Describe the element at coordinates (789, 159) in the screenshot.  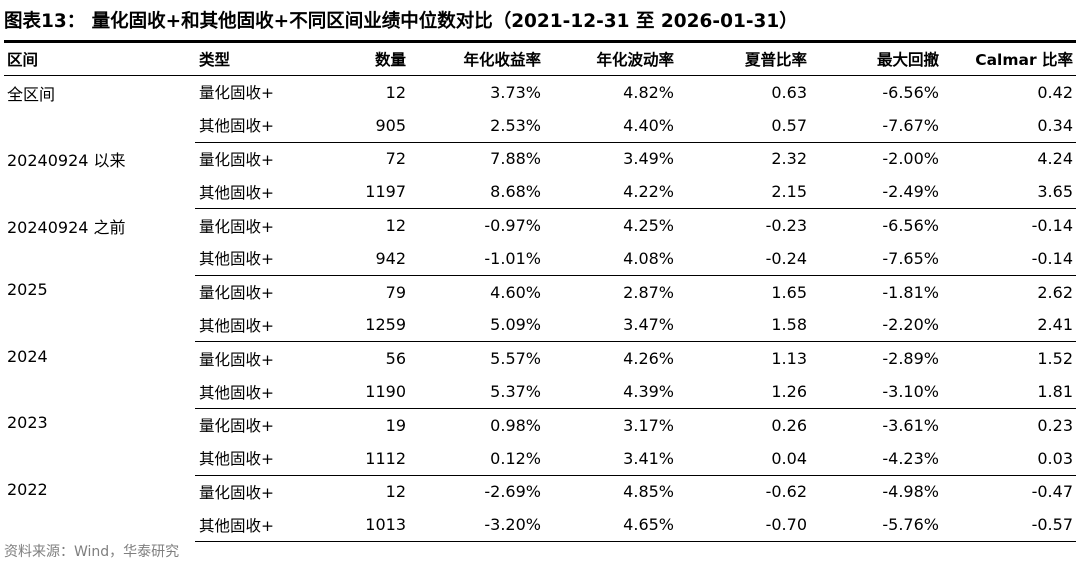
I see `sharpe-ratio-cell: 2.32` at that location.